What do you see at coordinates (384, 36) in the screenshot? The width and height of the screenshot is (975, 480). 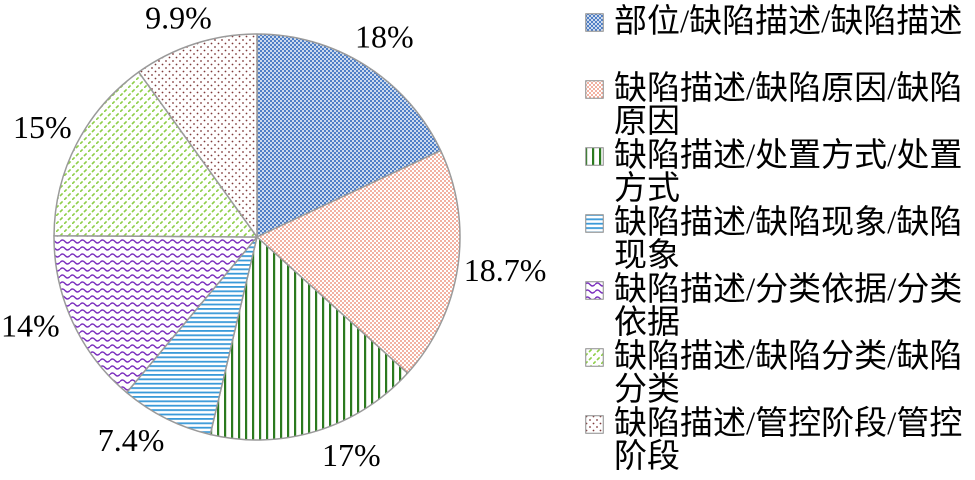 I see `data-label-1: 18%` at bounding box center [384, 36].